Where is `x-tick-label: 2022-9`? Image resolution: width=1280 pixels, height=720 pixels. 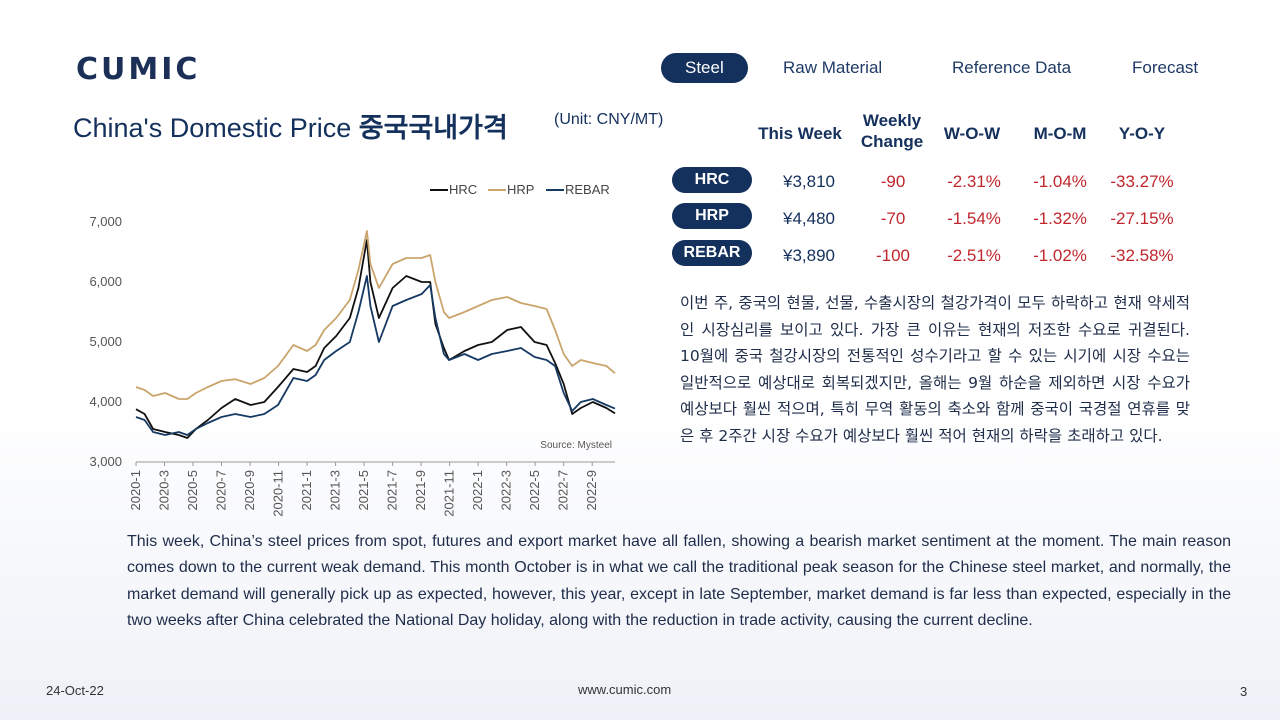 x-tick-label: 2022-9 is located at coordinates (591, 490).